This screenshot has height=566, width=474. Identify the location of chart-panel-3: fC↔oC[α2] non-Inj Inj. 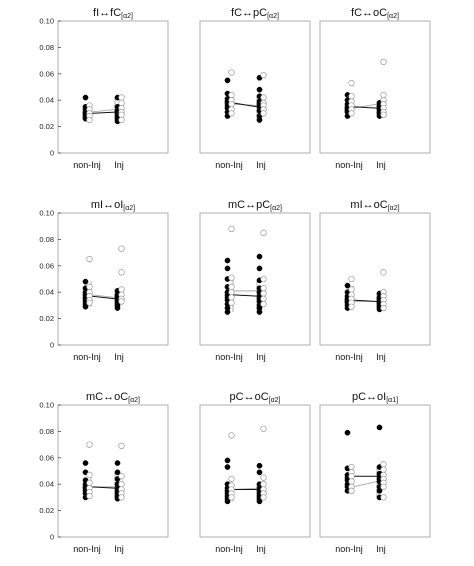
(375, 88).